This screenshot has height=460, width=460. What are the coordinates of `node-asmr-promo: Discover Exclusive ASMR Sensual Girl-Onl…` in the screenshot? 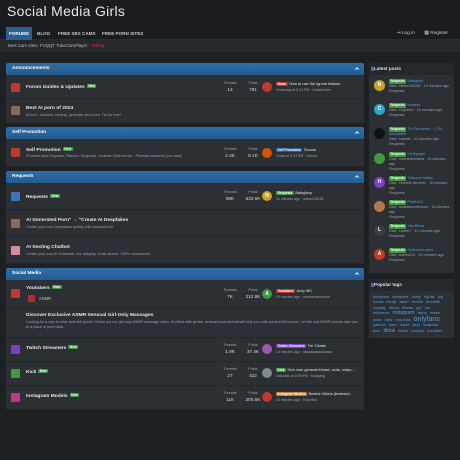 It's located at (185, 323).